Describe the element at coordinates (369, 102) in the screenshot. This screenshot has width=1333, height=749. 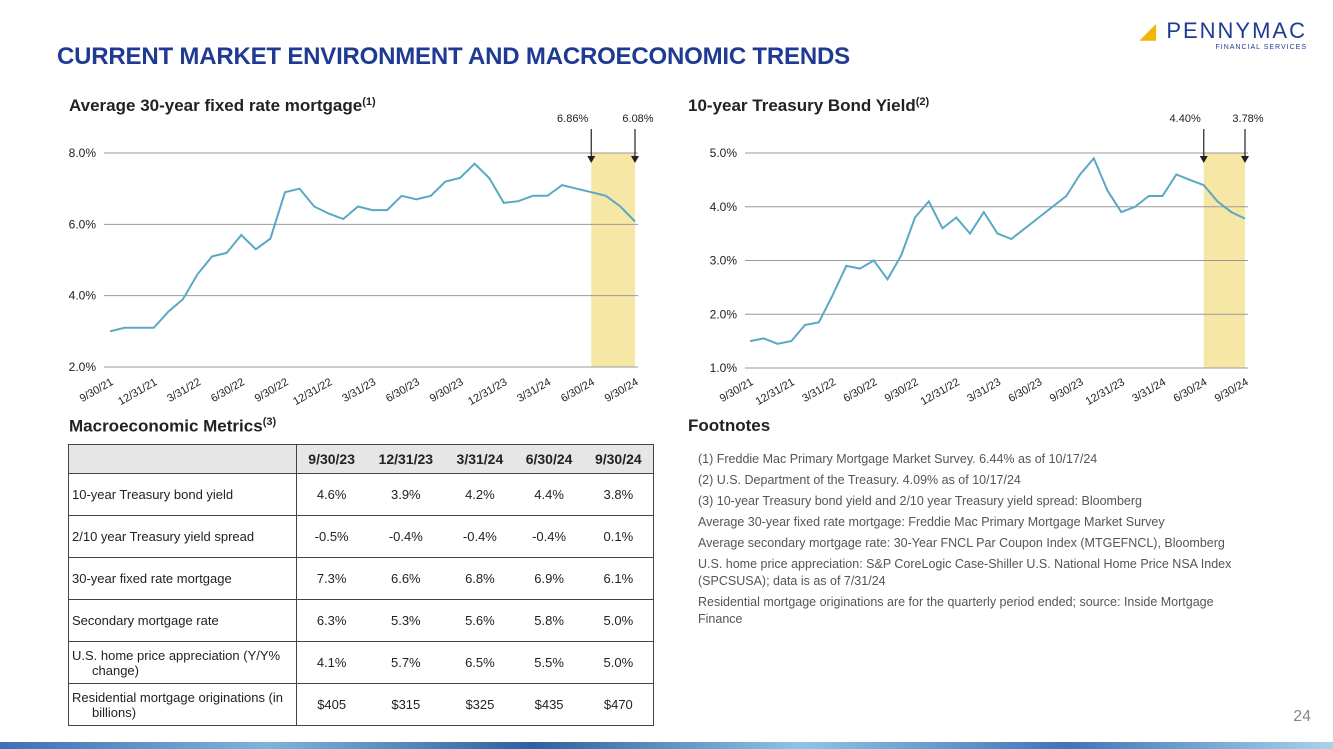
I see `chart-title-note: (1)` at that location.